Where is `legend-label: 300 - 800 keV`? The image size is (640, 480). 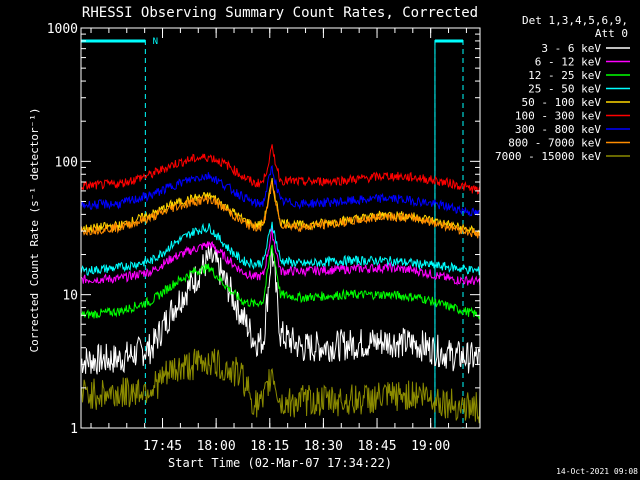
legend-label: 300 - 800 keV is located at coordinates (558, 129).